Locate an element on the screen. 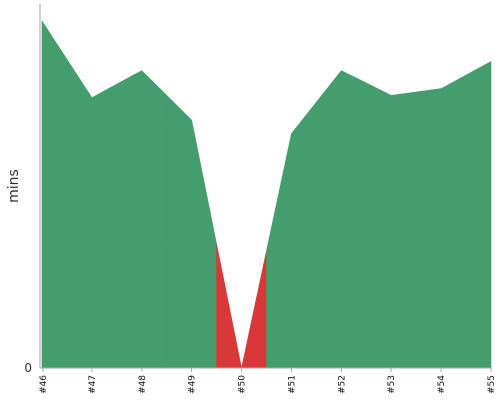  x-tick-label: #54 is located at coordinates (442, 384).